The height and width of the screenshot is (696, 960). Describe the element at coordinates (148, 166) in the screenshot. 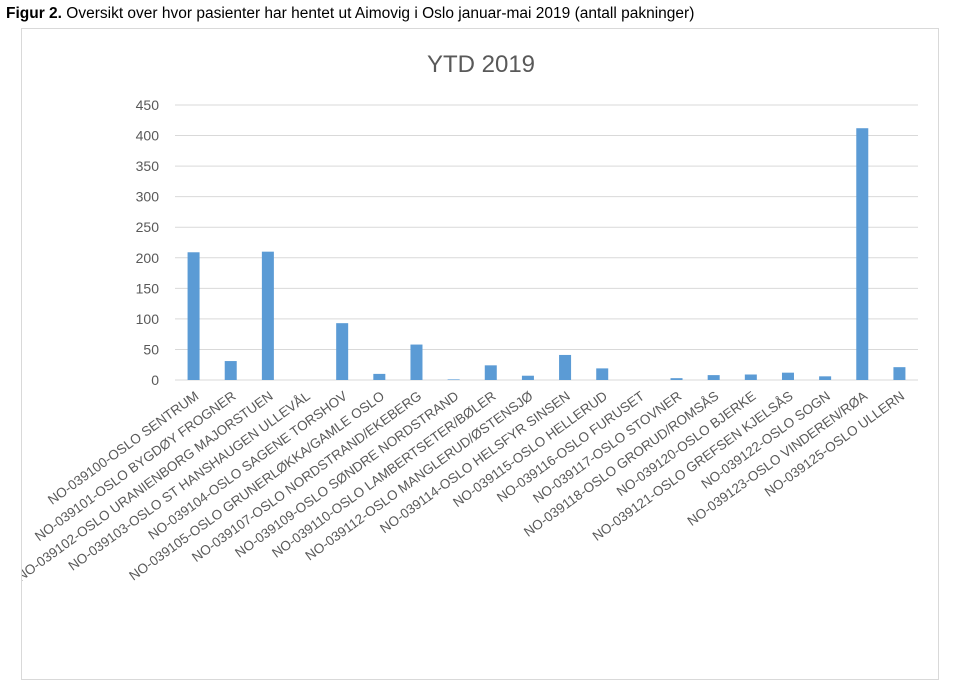

I see `y-tick-label: 350` at that location.